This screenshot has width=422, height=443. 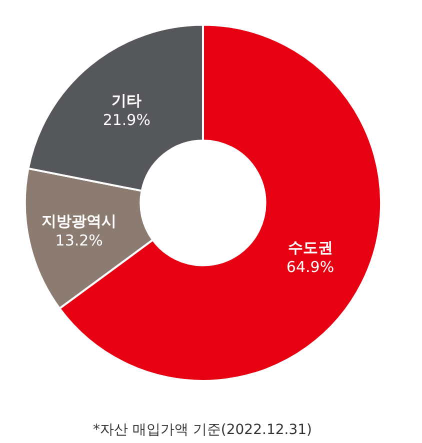 What do you see at coordinates (310, 267) in the screenshot?
I see `data-label: 64.9%` at bounding box center [310, 267].